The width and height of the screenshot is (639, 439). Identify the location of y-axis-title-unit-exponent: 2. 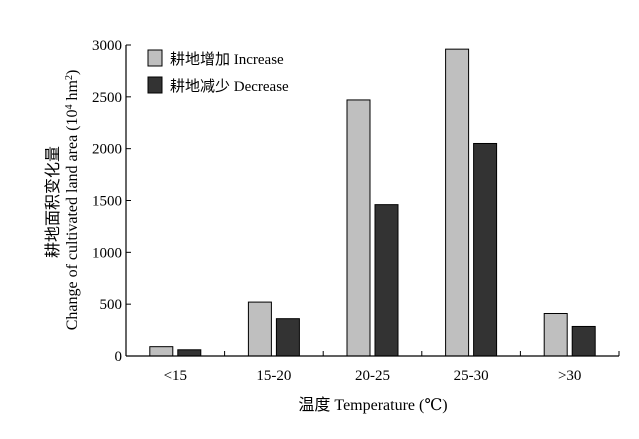
(69, 77).